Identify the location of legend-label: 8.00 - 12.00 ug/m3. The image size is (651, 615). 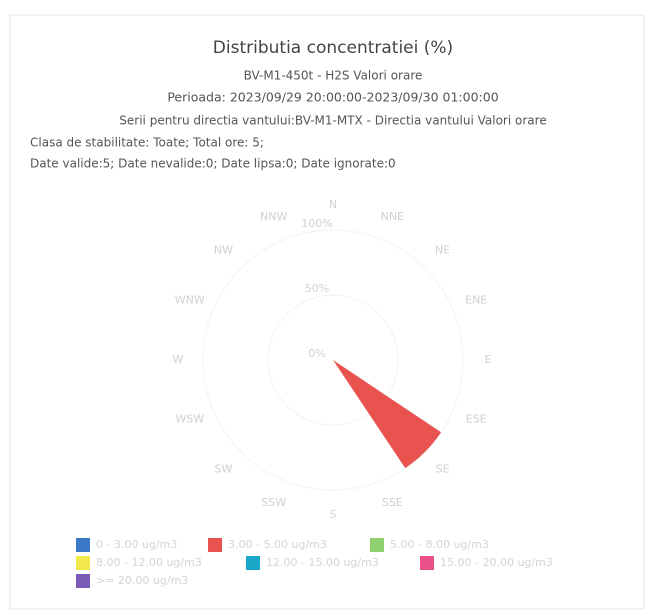
(149, 562).